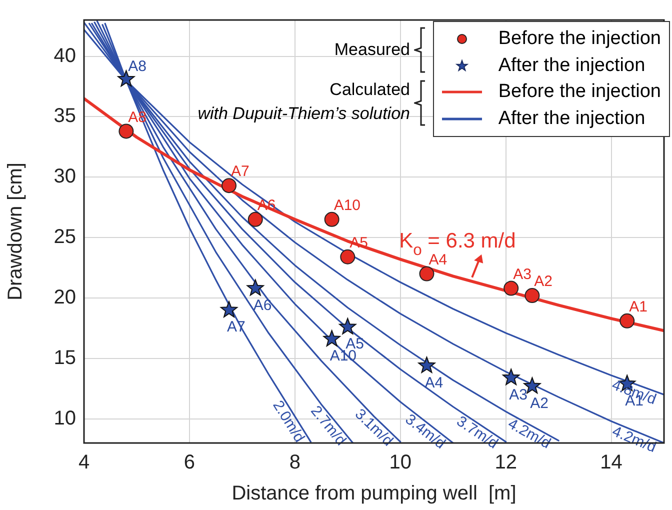 The width and height of the screenshot is (672, 510). I want to click on y-tick-label: 30, so click(65, 177).